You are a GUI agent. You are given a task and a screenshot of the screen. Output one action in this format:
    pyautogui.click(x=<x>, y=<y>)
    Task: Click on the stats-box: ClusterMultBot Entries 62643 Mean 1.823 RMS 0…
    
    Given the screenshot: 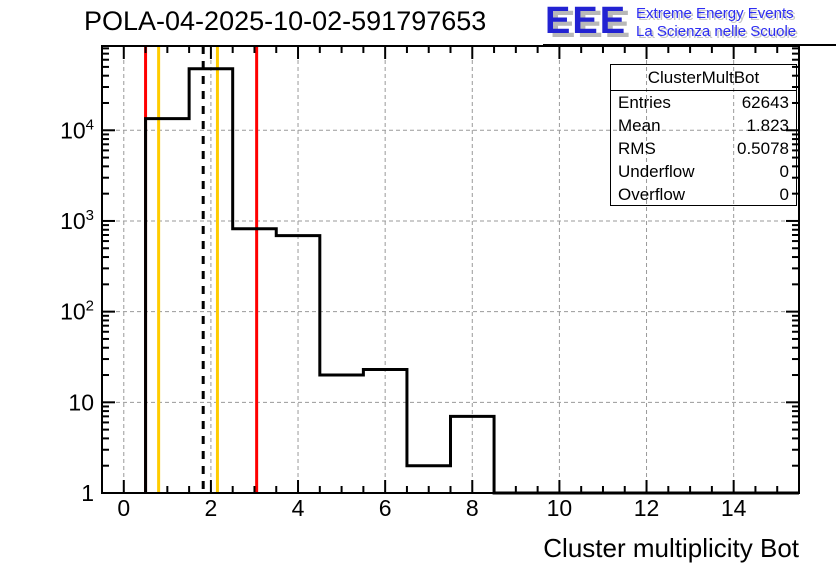 What is the action you would take?
    pyautogui.click(x=703, y=135)
    